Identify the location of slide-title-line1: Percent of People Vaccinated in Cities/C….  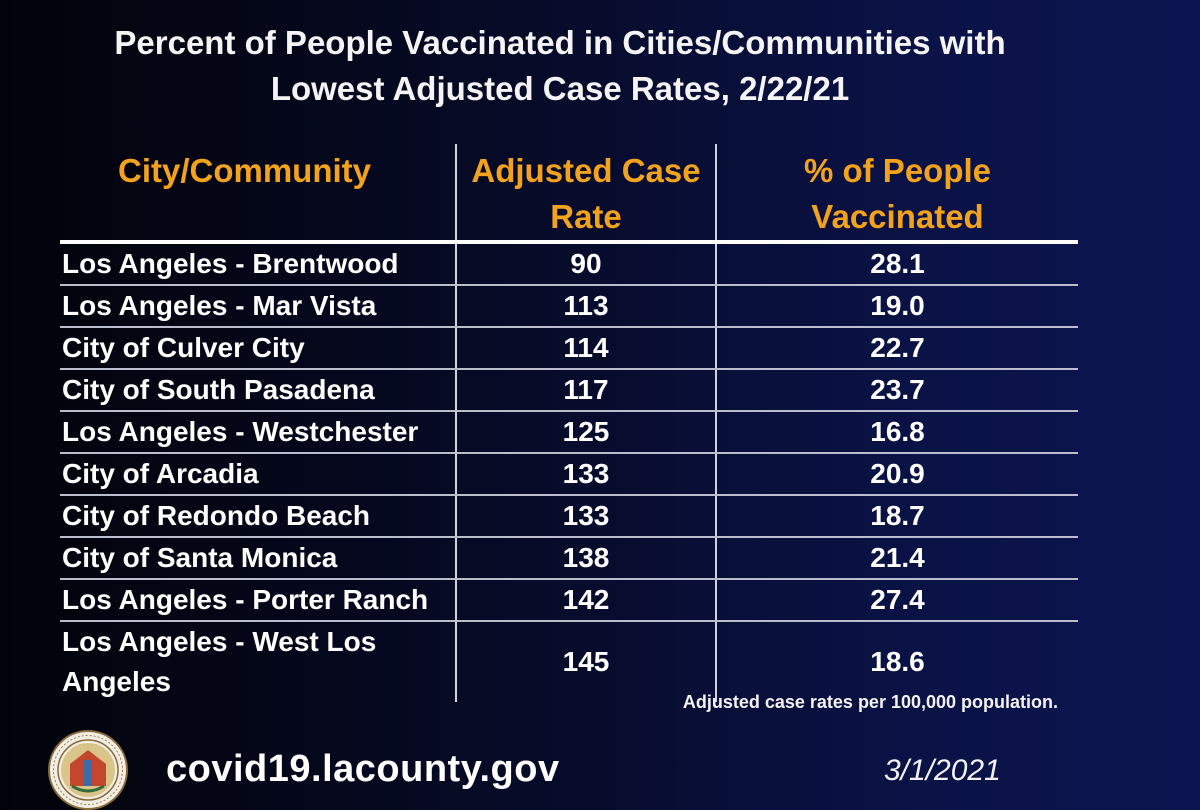
(560, 42).